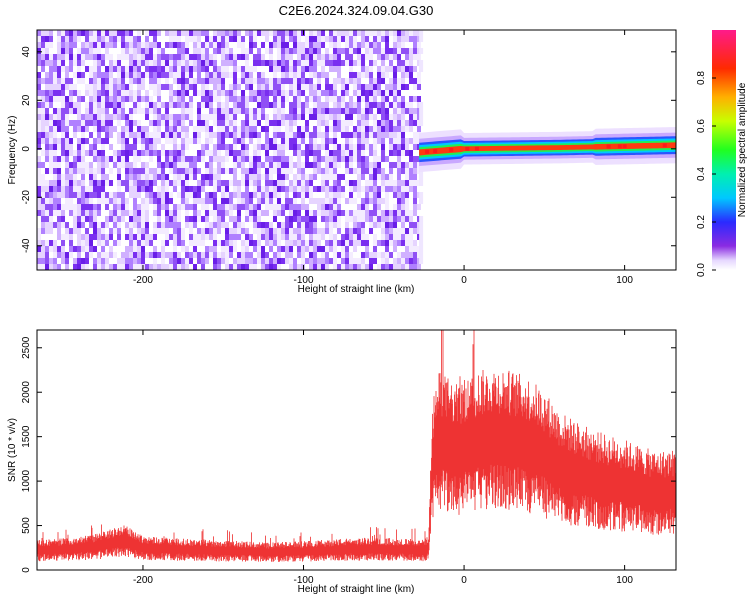 This screenshot has width=750, height=600. What do you see at coordinates (547, 149) in the screenshot?
I see `signal-band-layer` at bounding box center [547, 149].